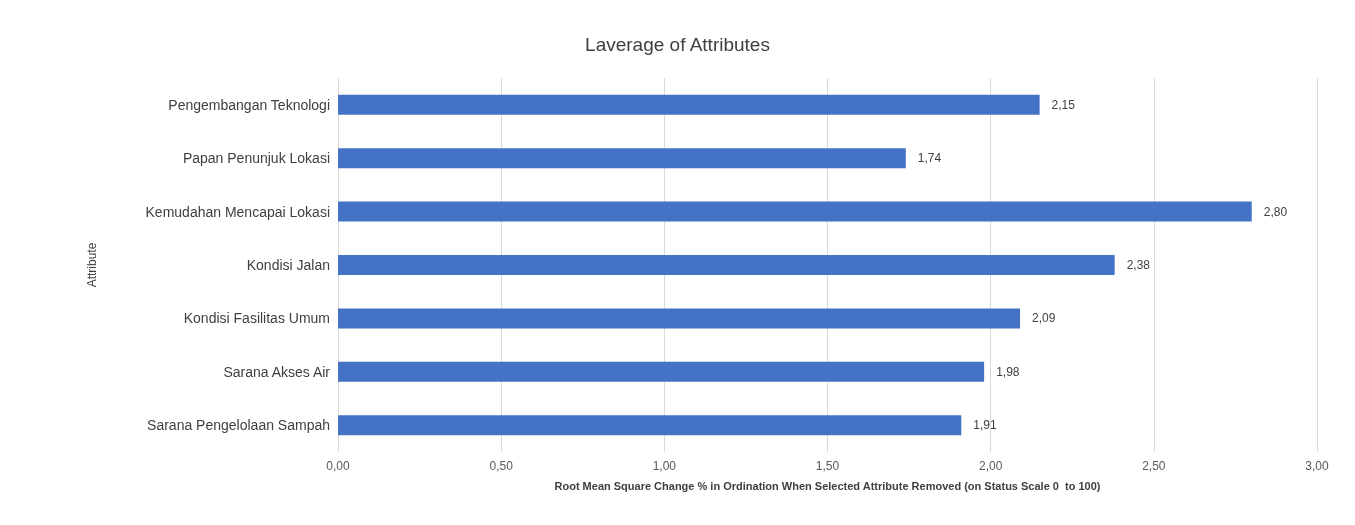 The width and height of the screenshot is (1355, 525). What do you see at coordinates (1138, 265) in the screenshot?
I see `data-label: 2,38` at bounding box center [1138, 265].